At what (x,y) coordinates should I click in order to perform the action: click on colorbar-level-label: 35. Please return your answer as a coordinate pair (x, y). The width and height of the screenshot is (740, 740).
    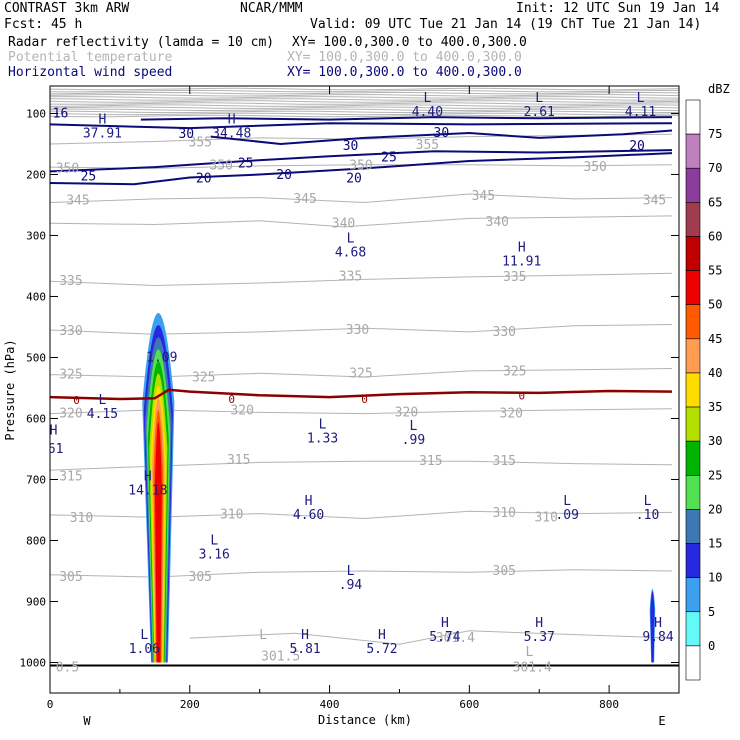
    Looking at the image, I should click on (715, 407).